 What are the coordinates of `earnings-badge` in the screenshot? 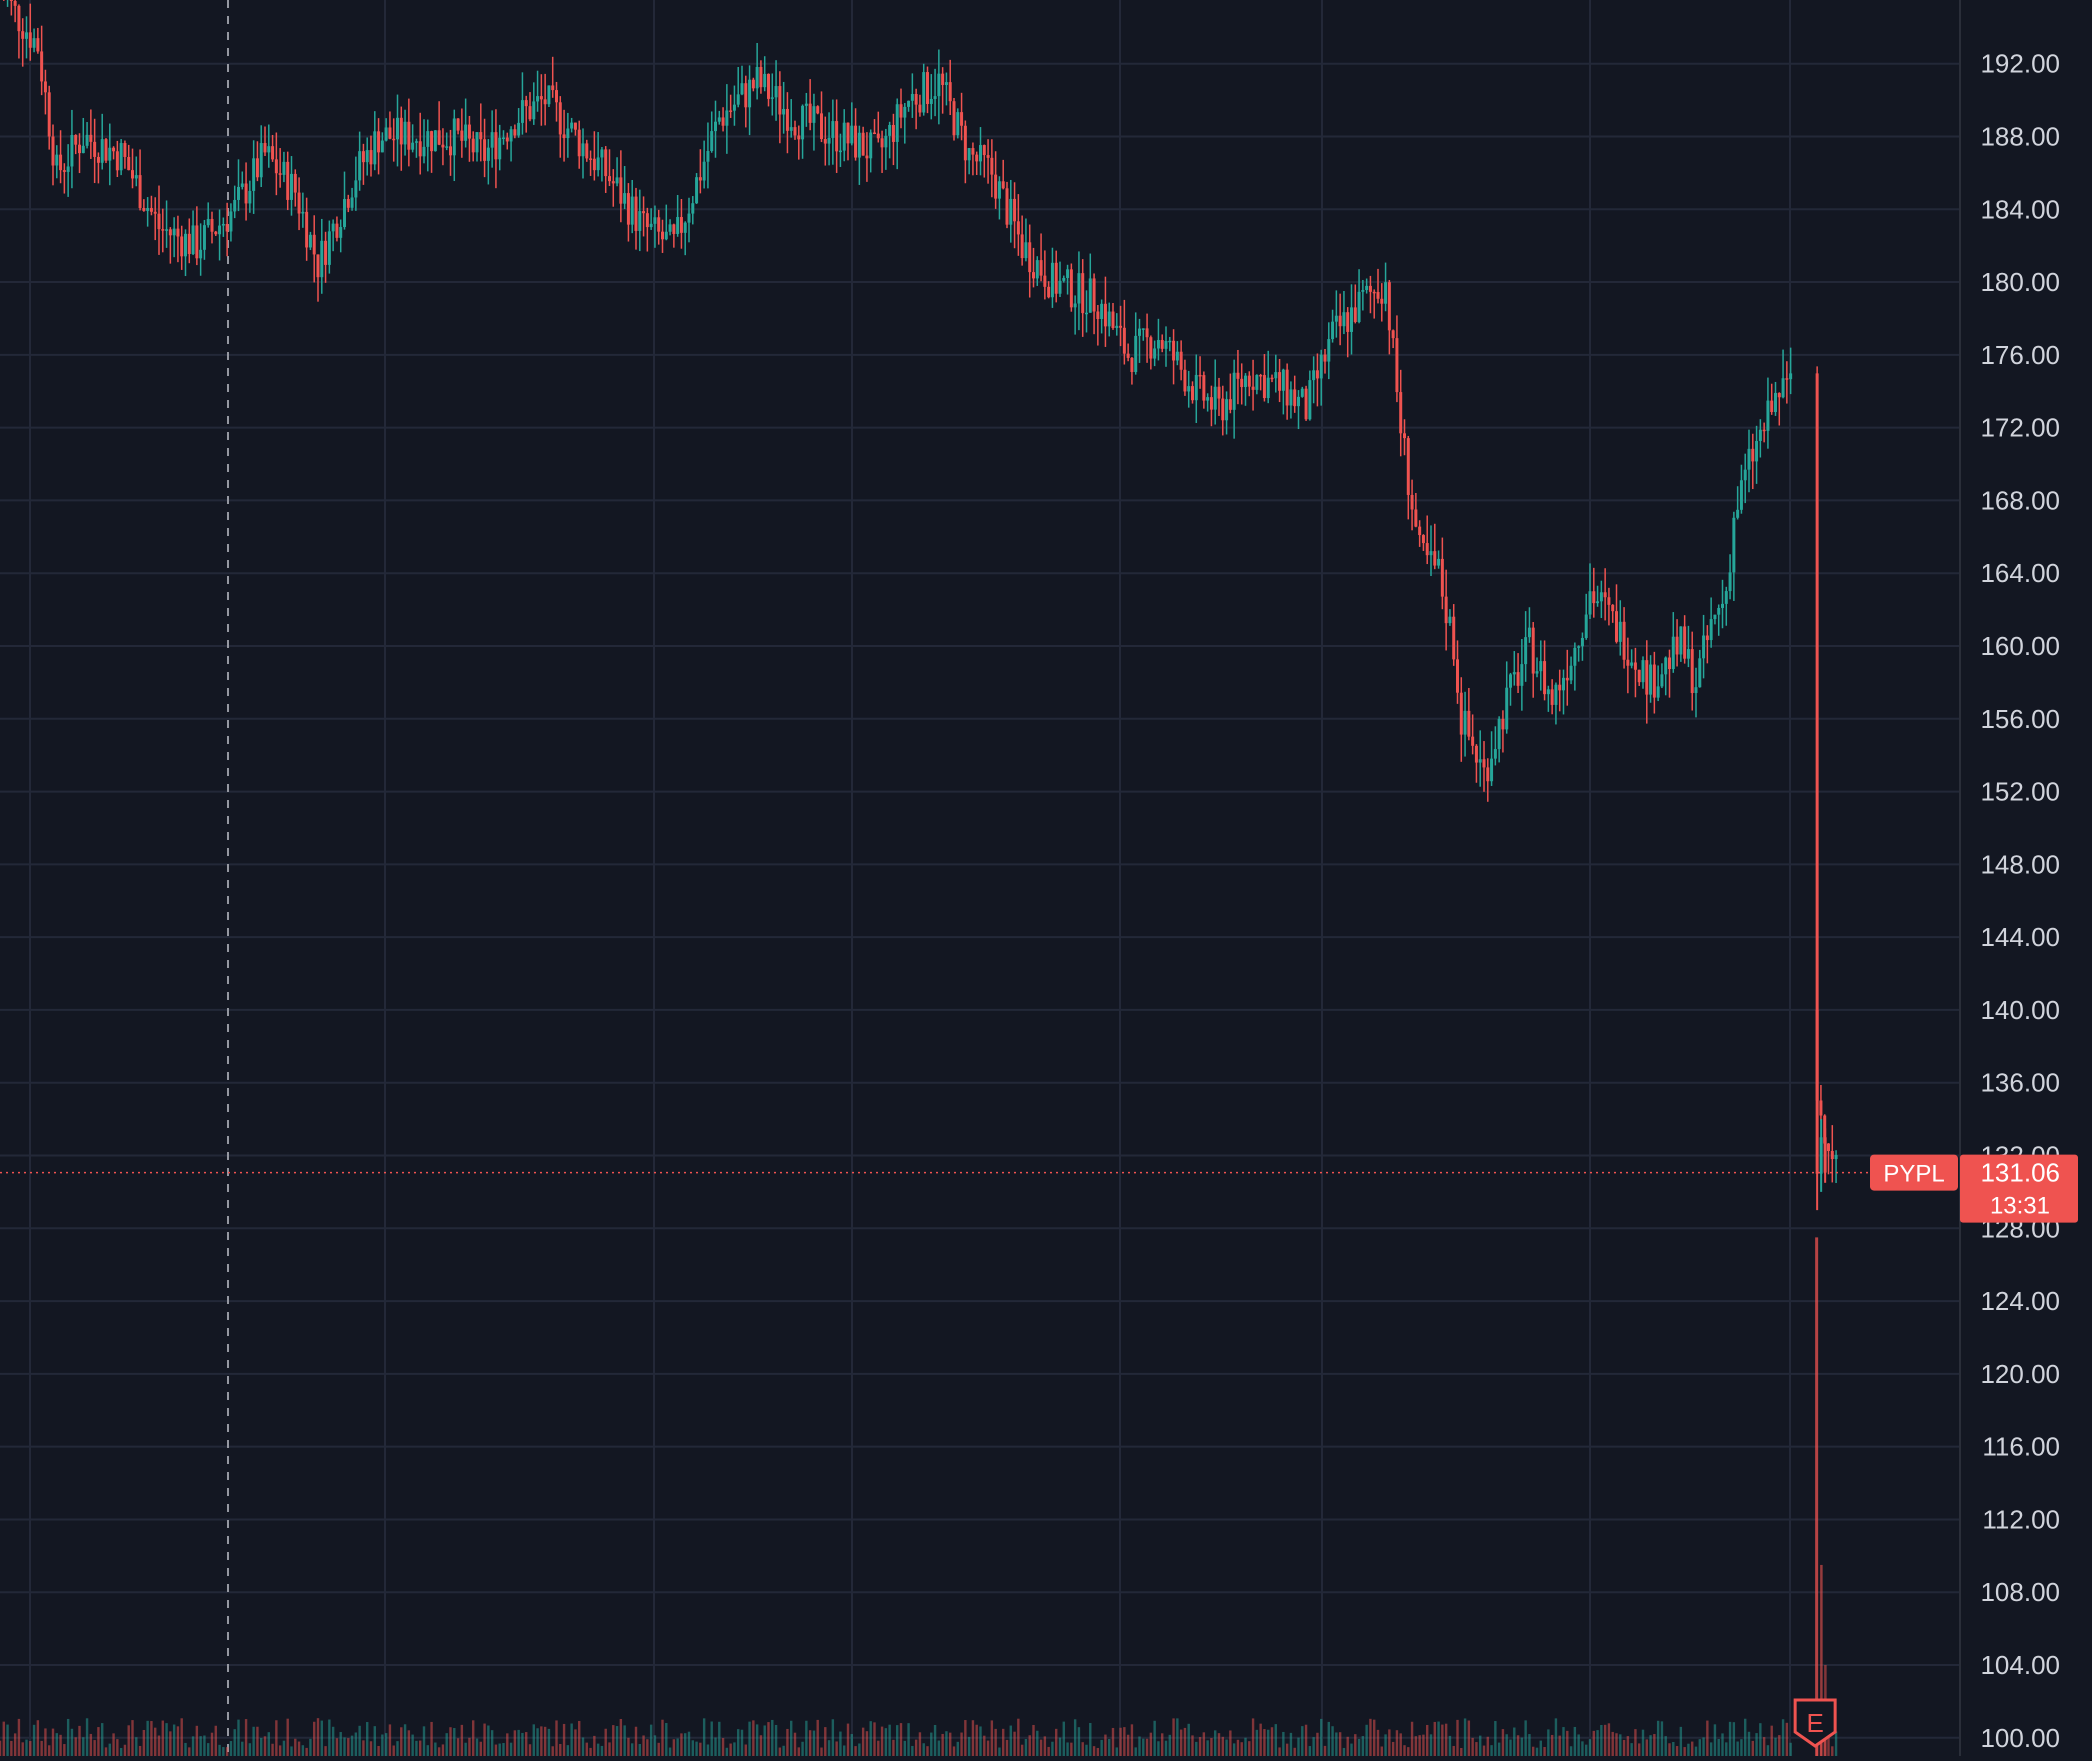 It's located at (1815, 1723).